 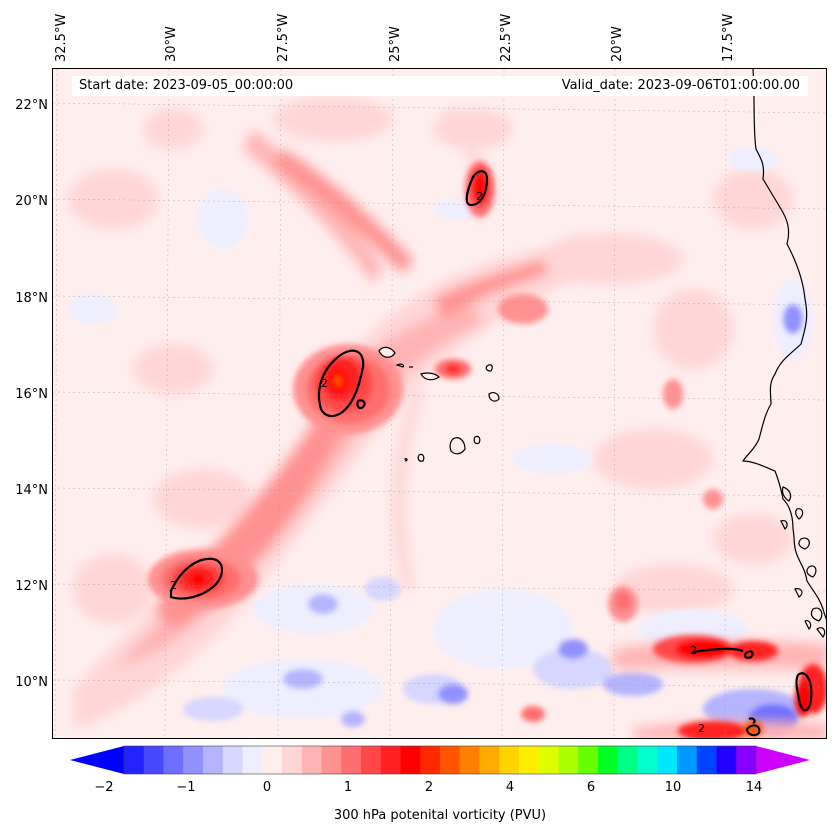 I want to click on contour-label-3: 2, so click(x=173, y=585).